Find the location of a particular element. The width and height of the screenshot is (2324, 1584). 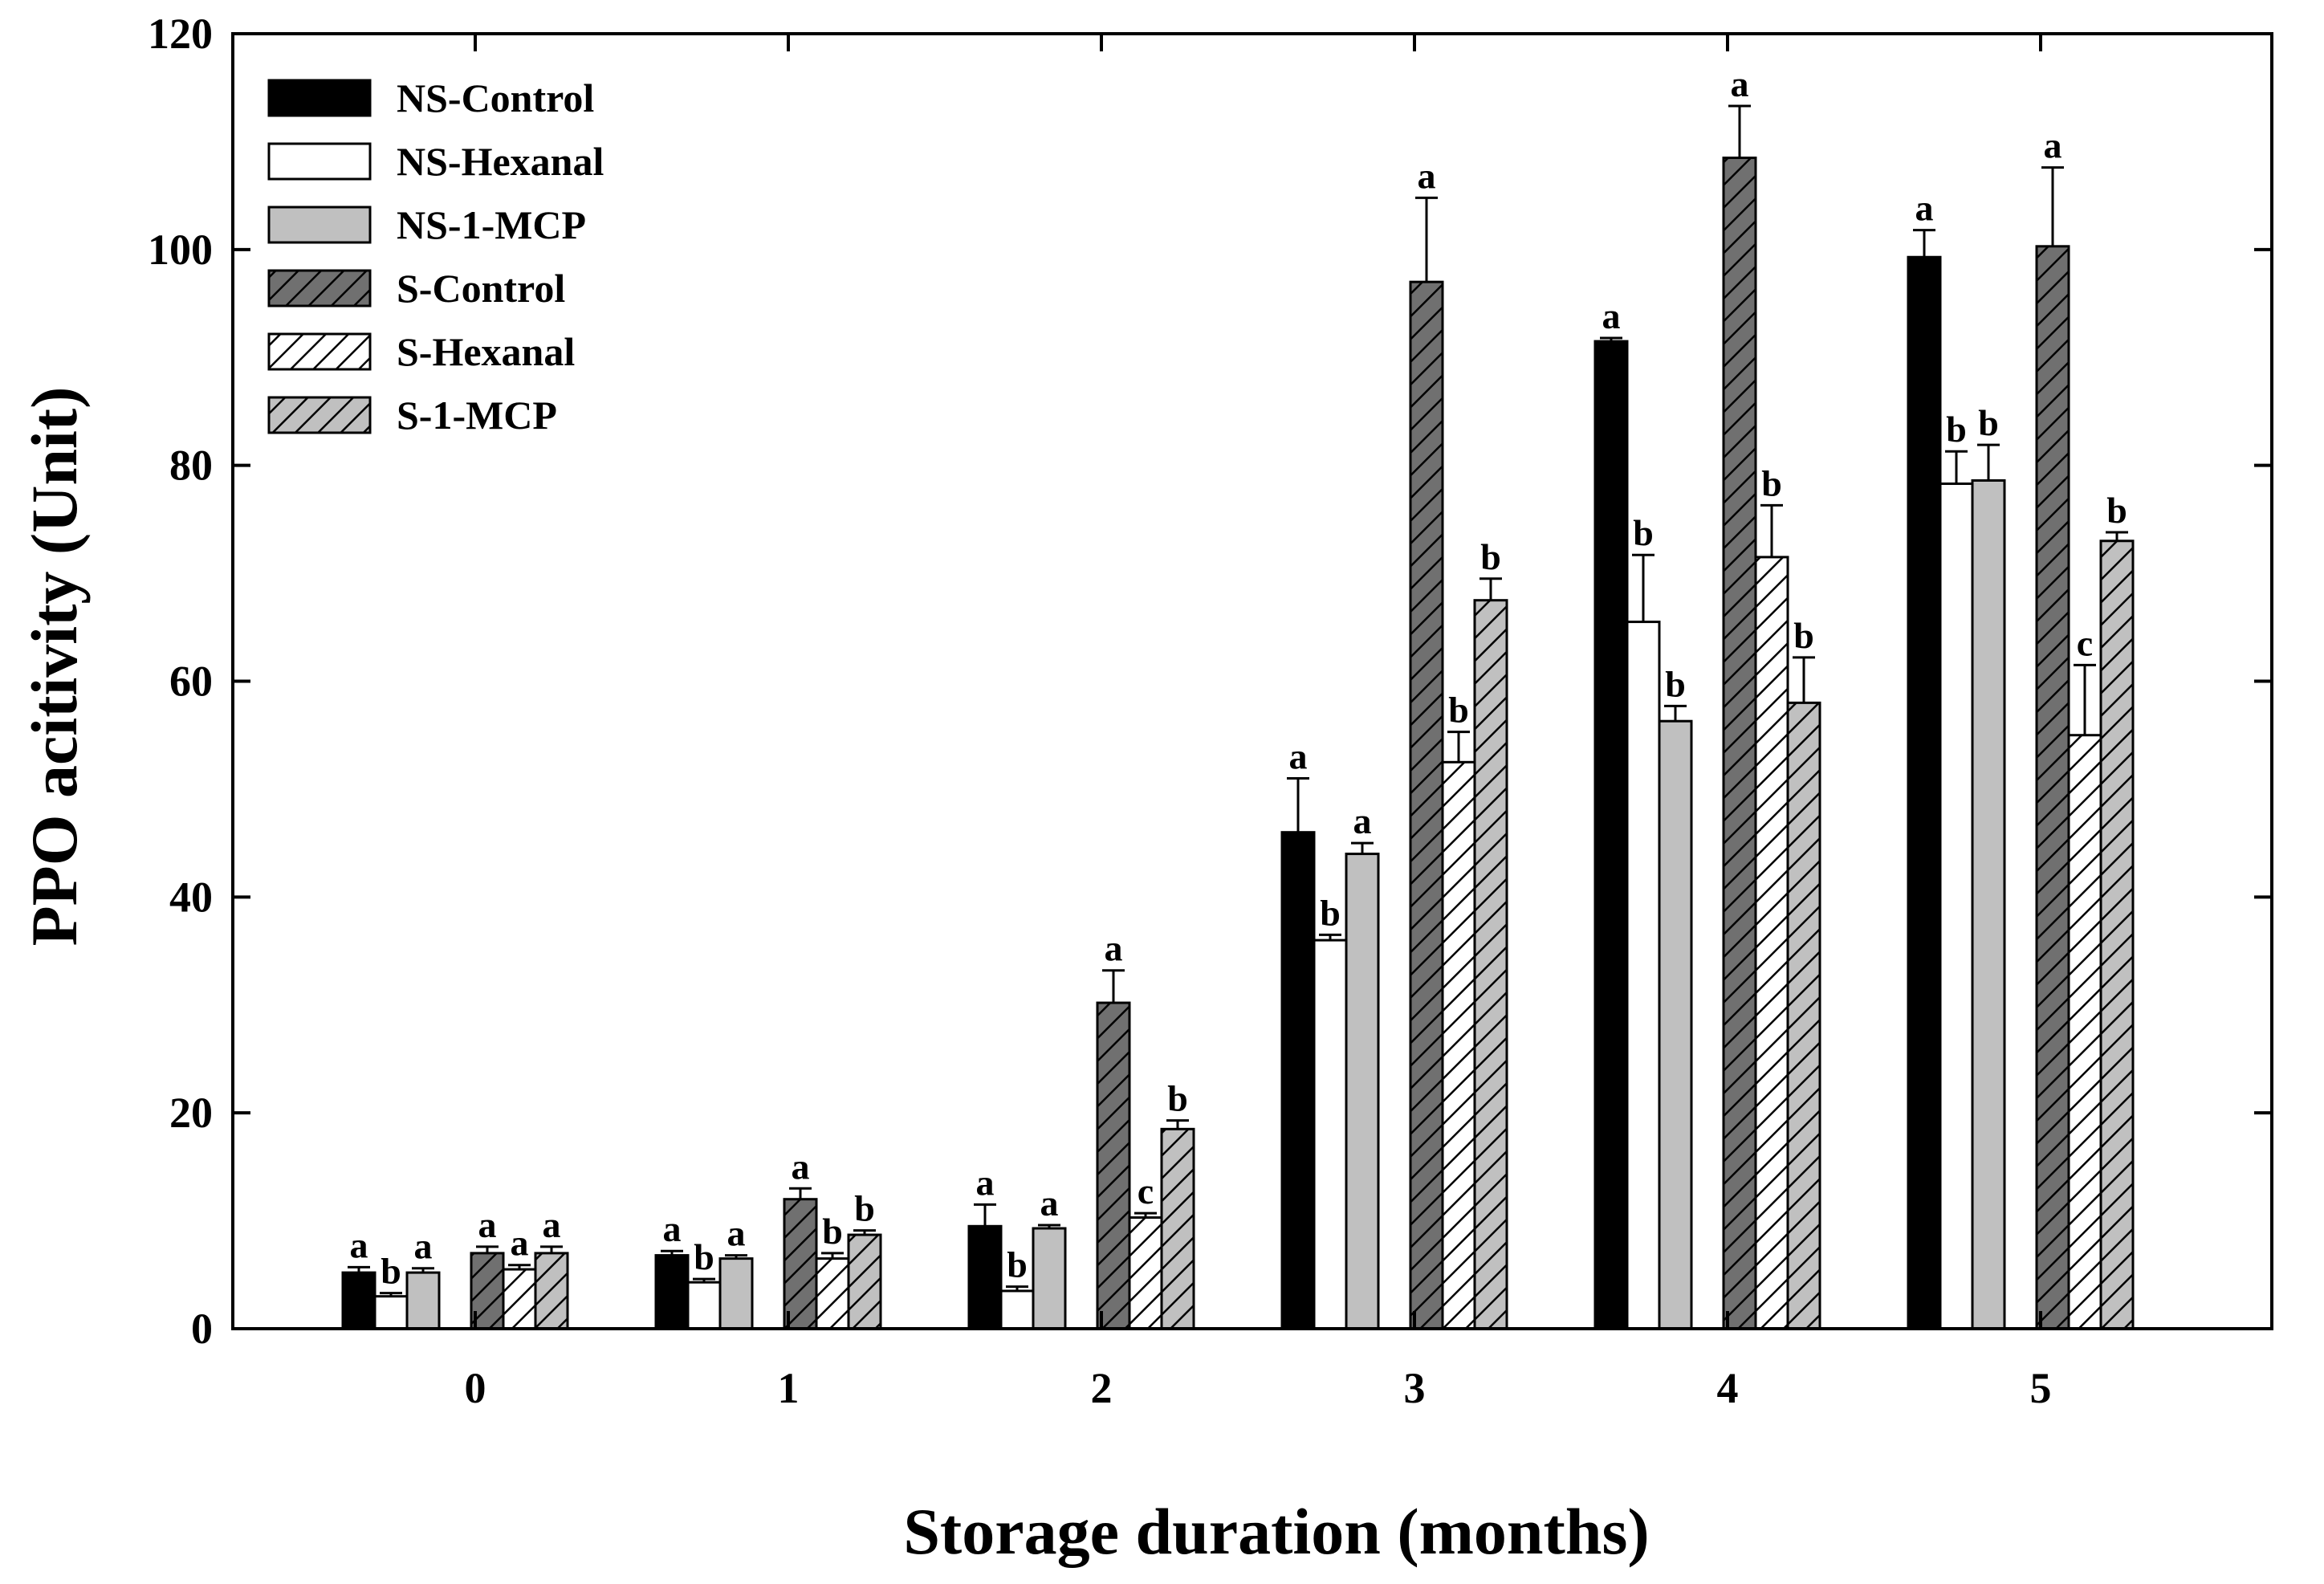

legend-swatch-s-control is located at coordinates (319, 288).